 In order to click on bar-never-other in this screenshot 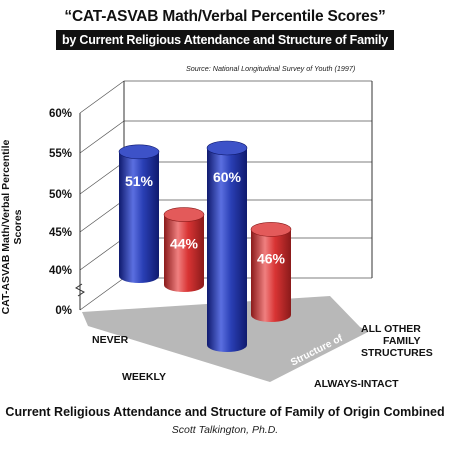, I will do `click(184, 249)`.